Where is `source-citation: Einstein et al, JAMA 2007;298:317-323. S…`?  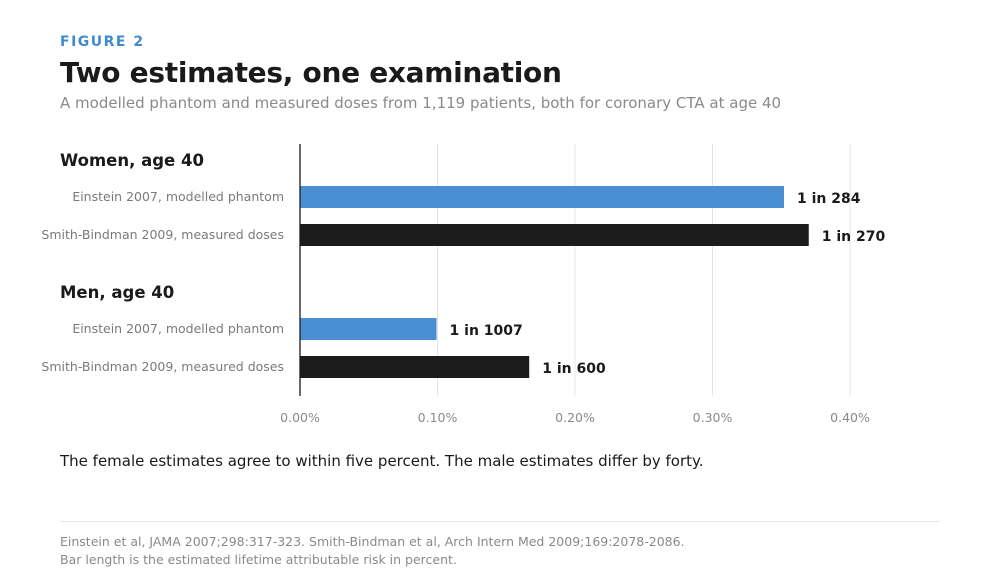 source-citation: Einstein et al, JAMA 2007;298:317-323. S… is located at coordinates (372, 541).